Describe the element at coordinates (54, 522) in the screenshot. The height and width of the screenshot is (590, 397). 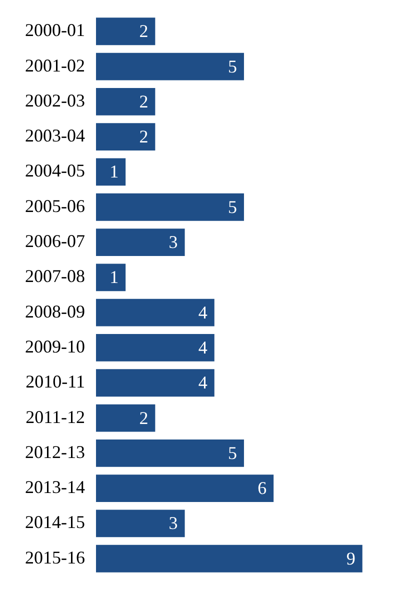
I see `y-tick-label: 2014-15` at that location.